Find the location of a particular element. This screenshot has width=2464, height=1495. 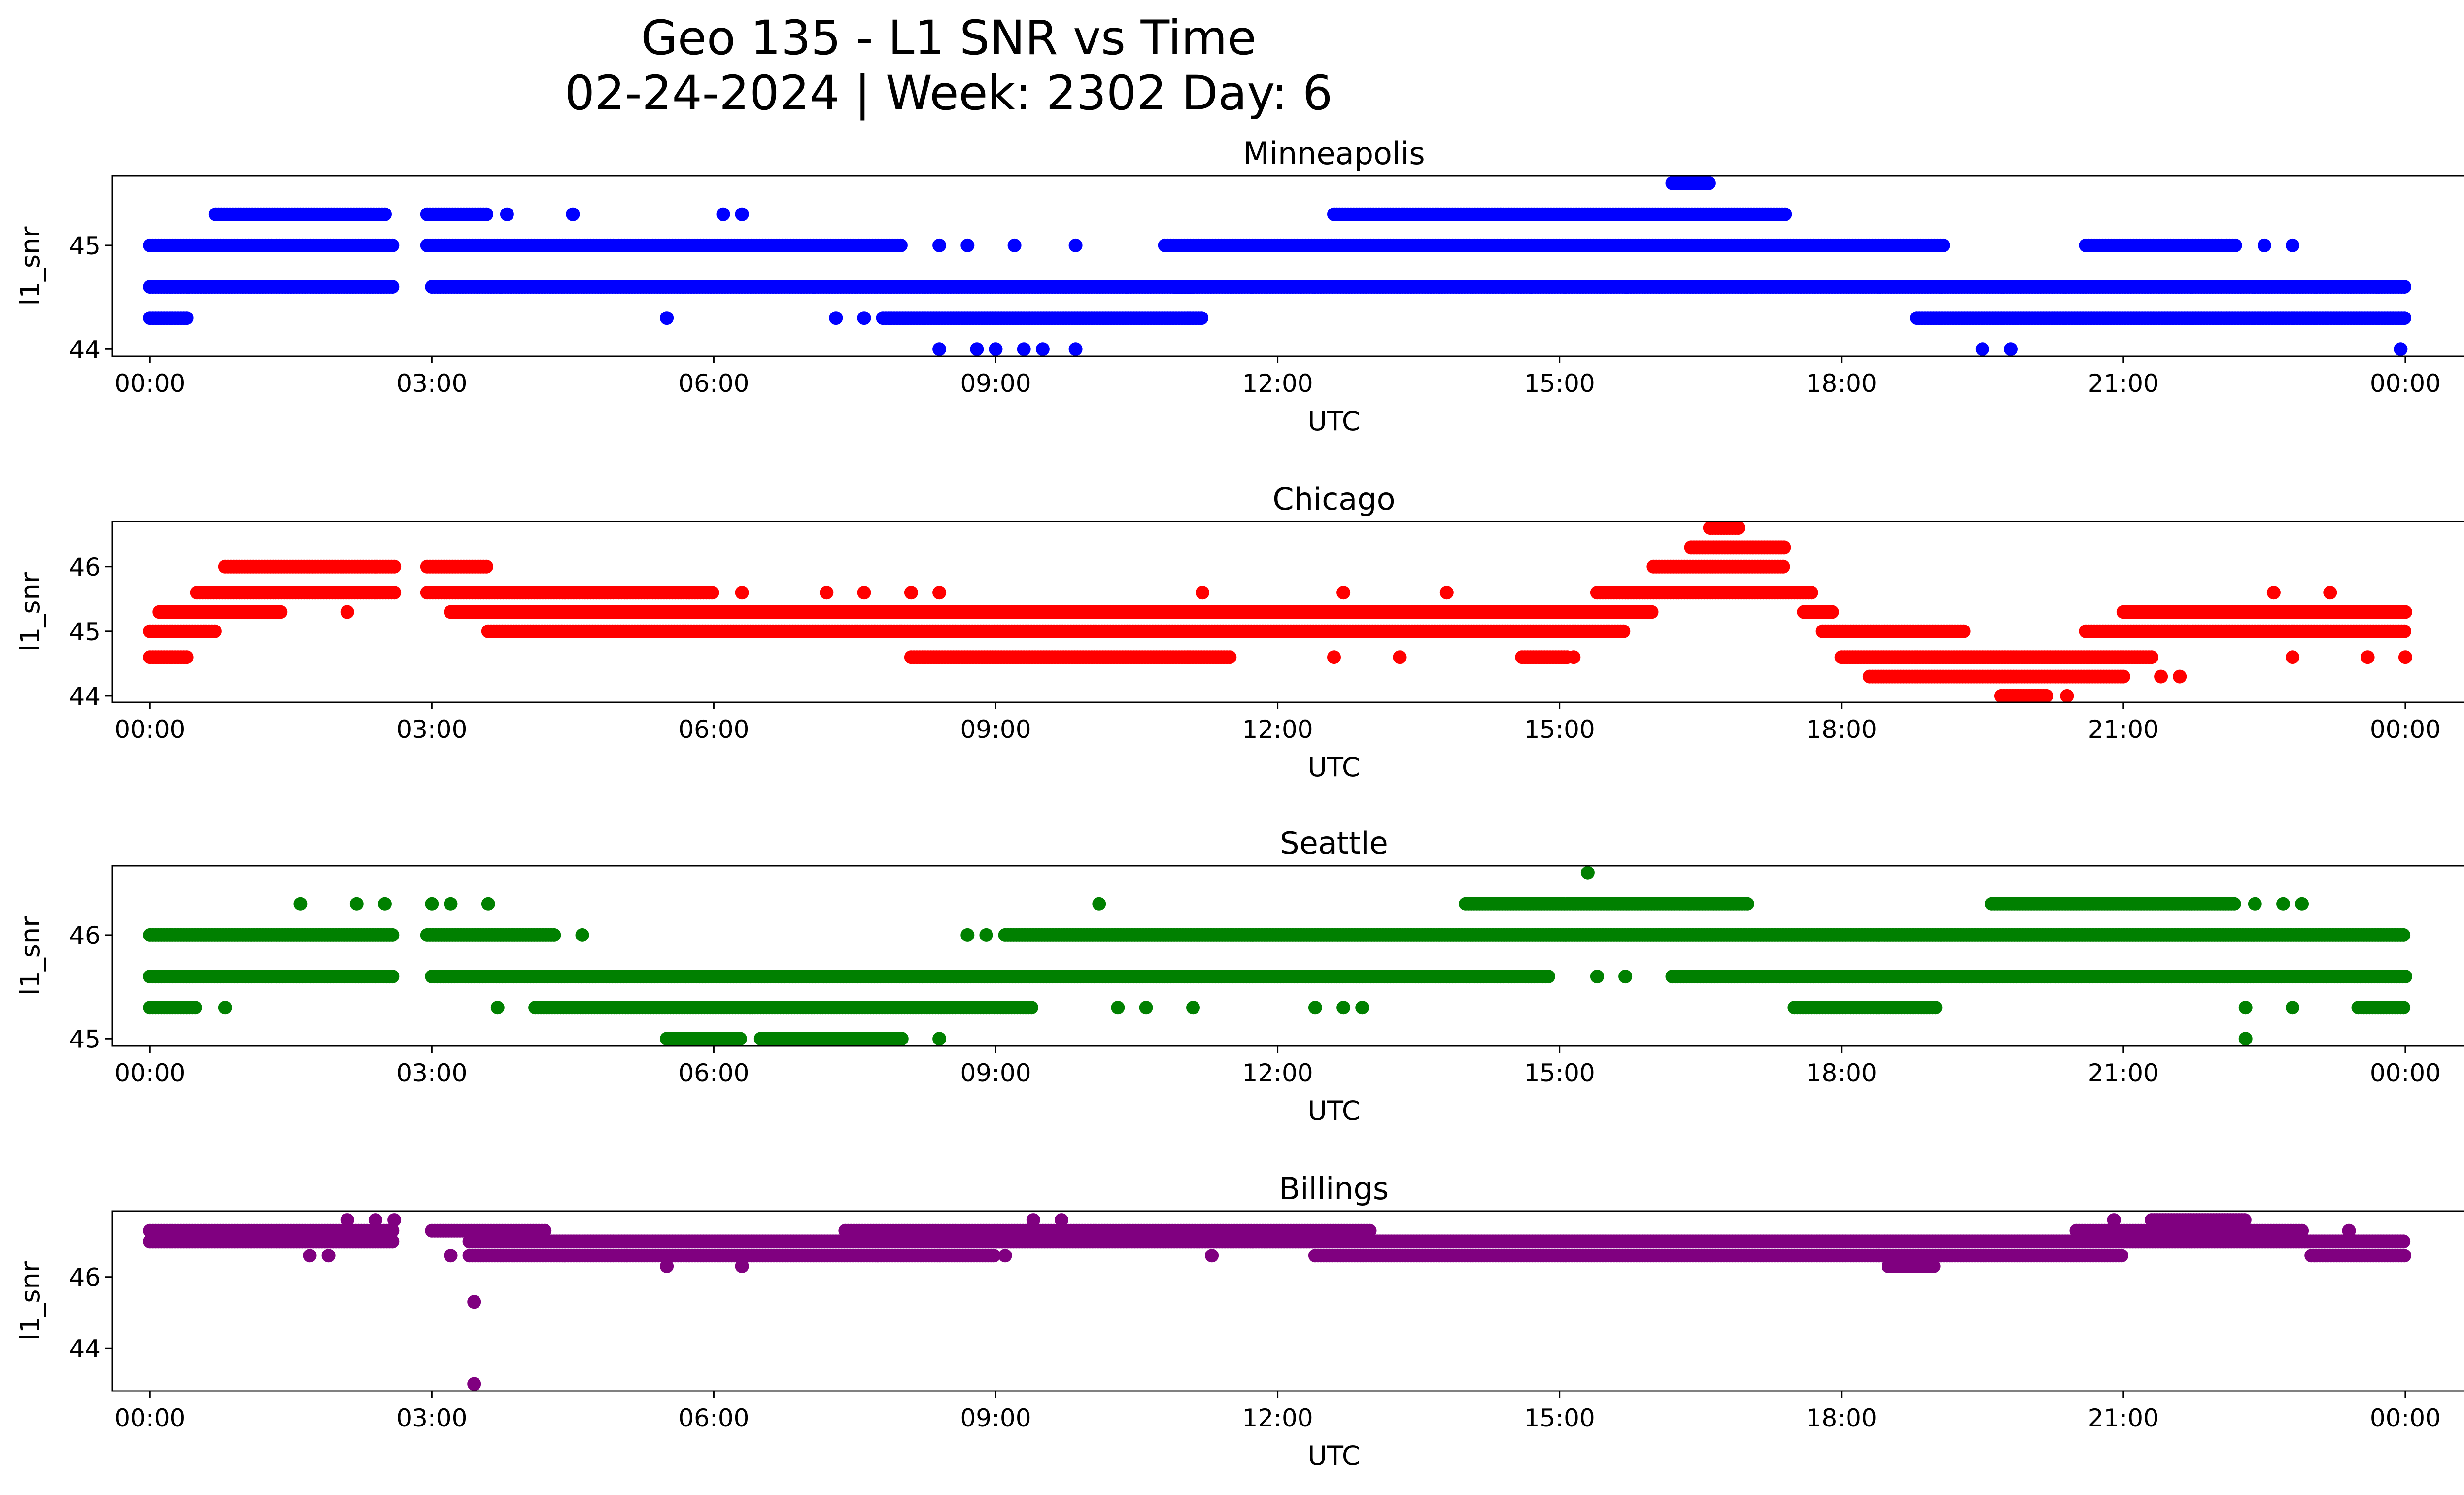

y-tick-label: 46 is located at coordinates (85, 567).